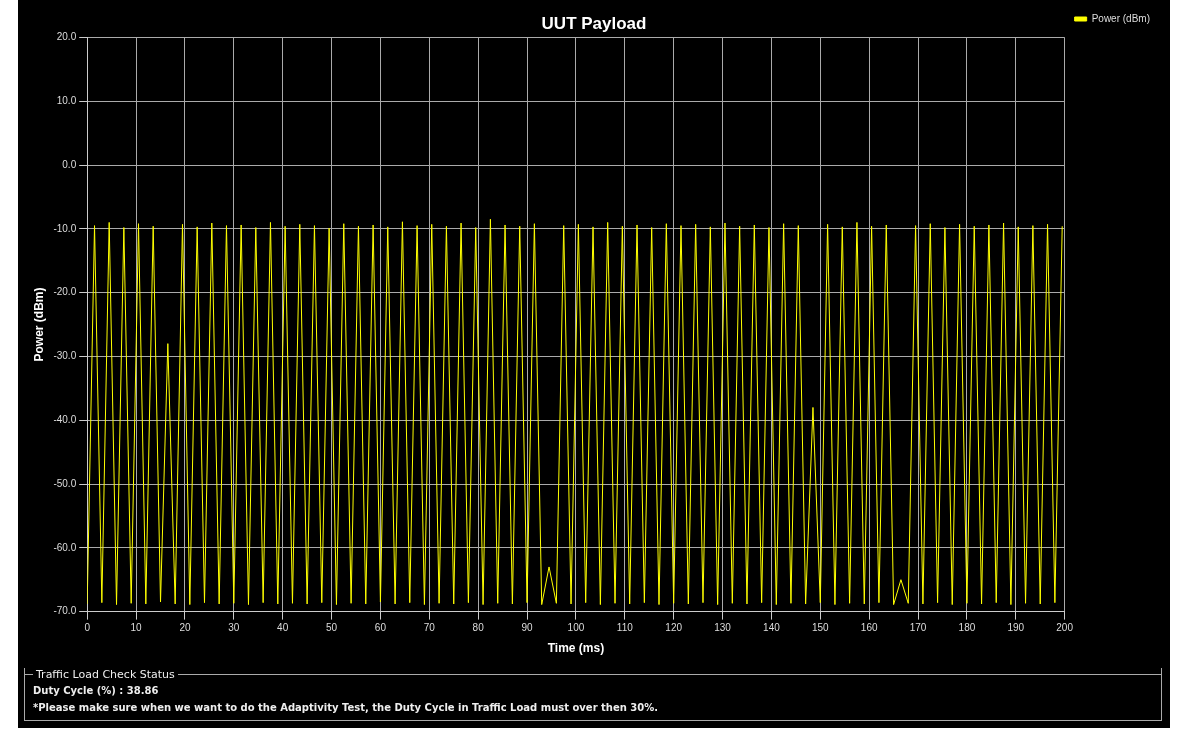 This screenshot has height=732, width=1186. What do you see at coordinates (332, 628) in the screenshot?
I see `x-tick-label: 50` at bounding box center [332, 628].